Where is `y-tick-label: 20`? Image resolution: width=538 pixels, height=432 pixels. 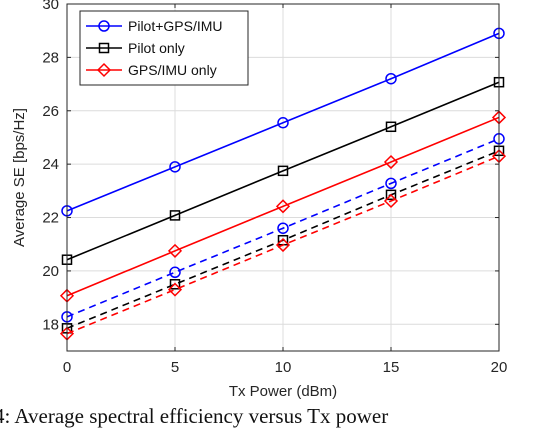 y-tick-label: 20 is located at coordinates (50, 271).